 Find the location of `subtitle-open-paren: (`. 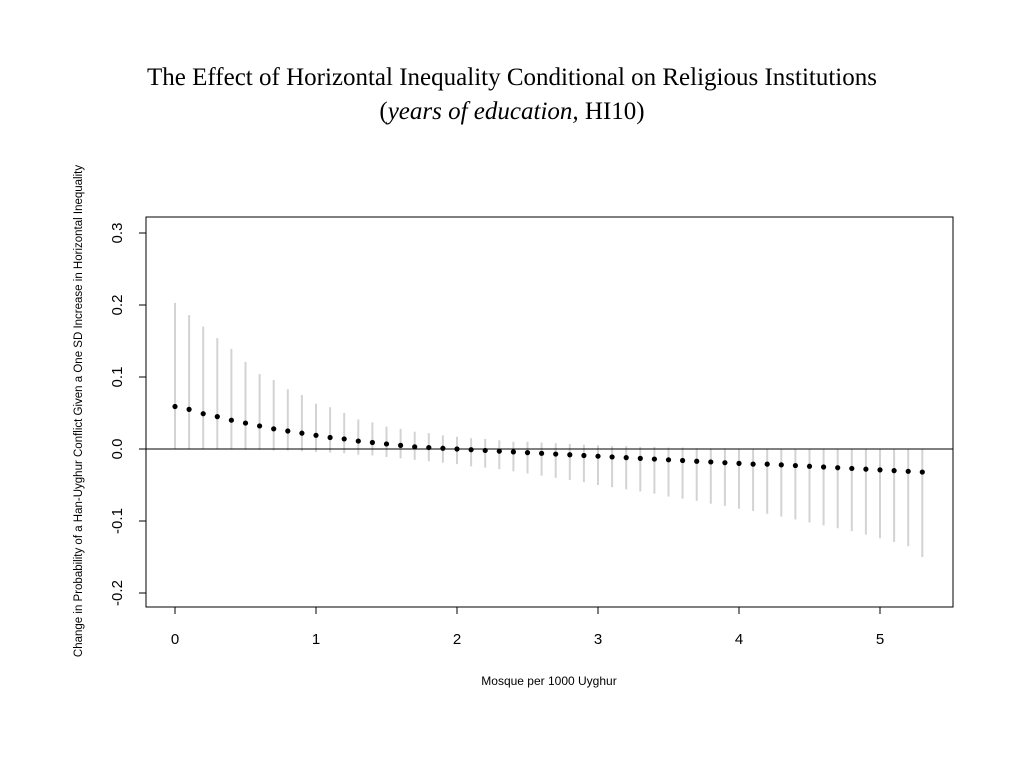

subtitle-open-paren: ( is located at coordinates (383, 111).